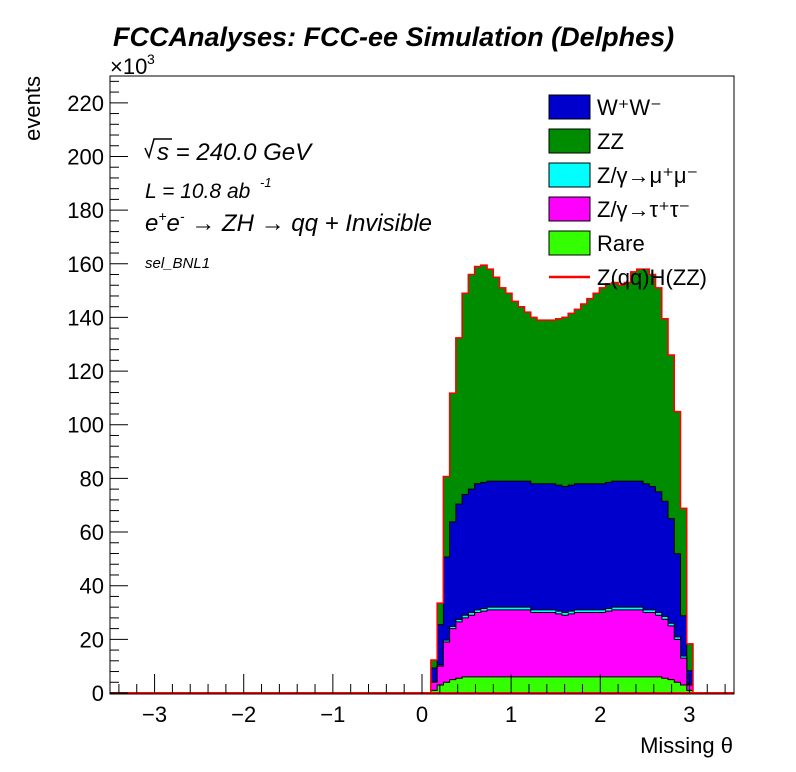 This screenshot has width=796, height=772. What do you see at coordinates (85, 317) in the screenshot?
I see `y-tick-label: 140` at bounding box center [85, 317].